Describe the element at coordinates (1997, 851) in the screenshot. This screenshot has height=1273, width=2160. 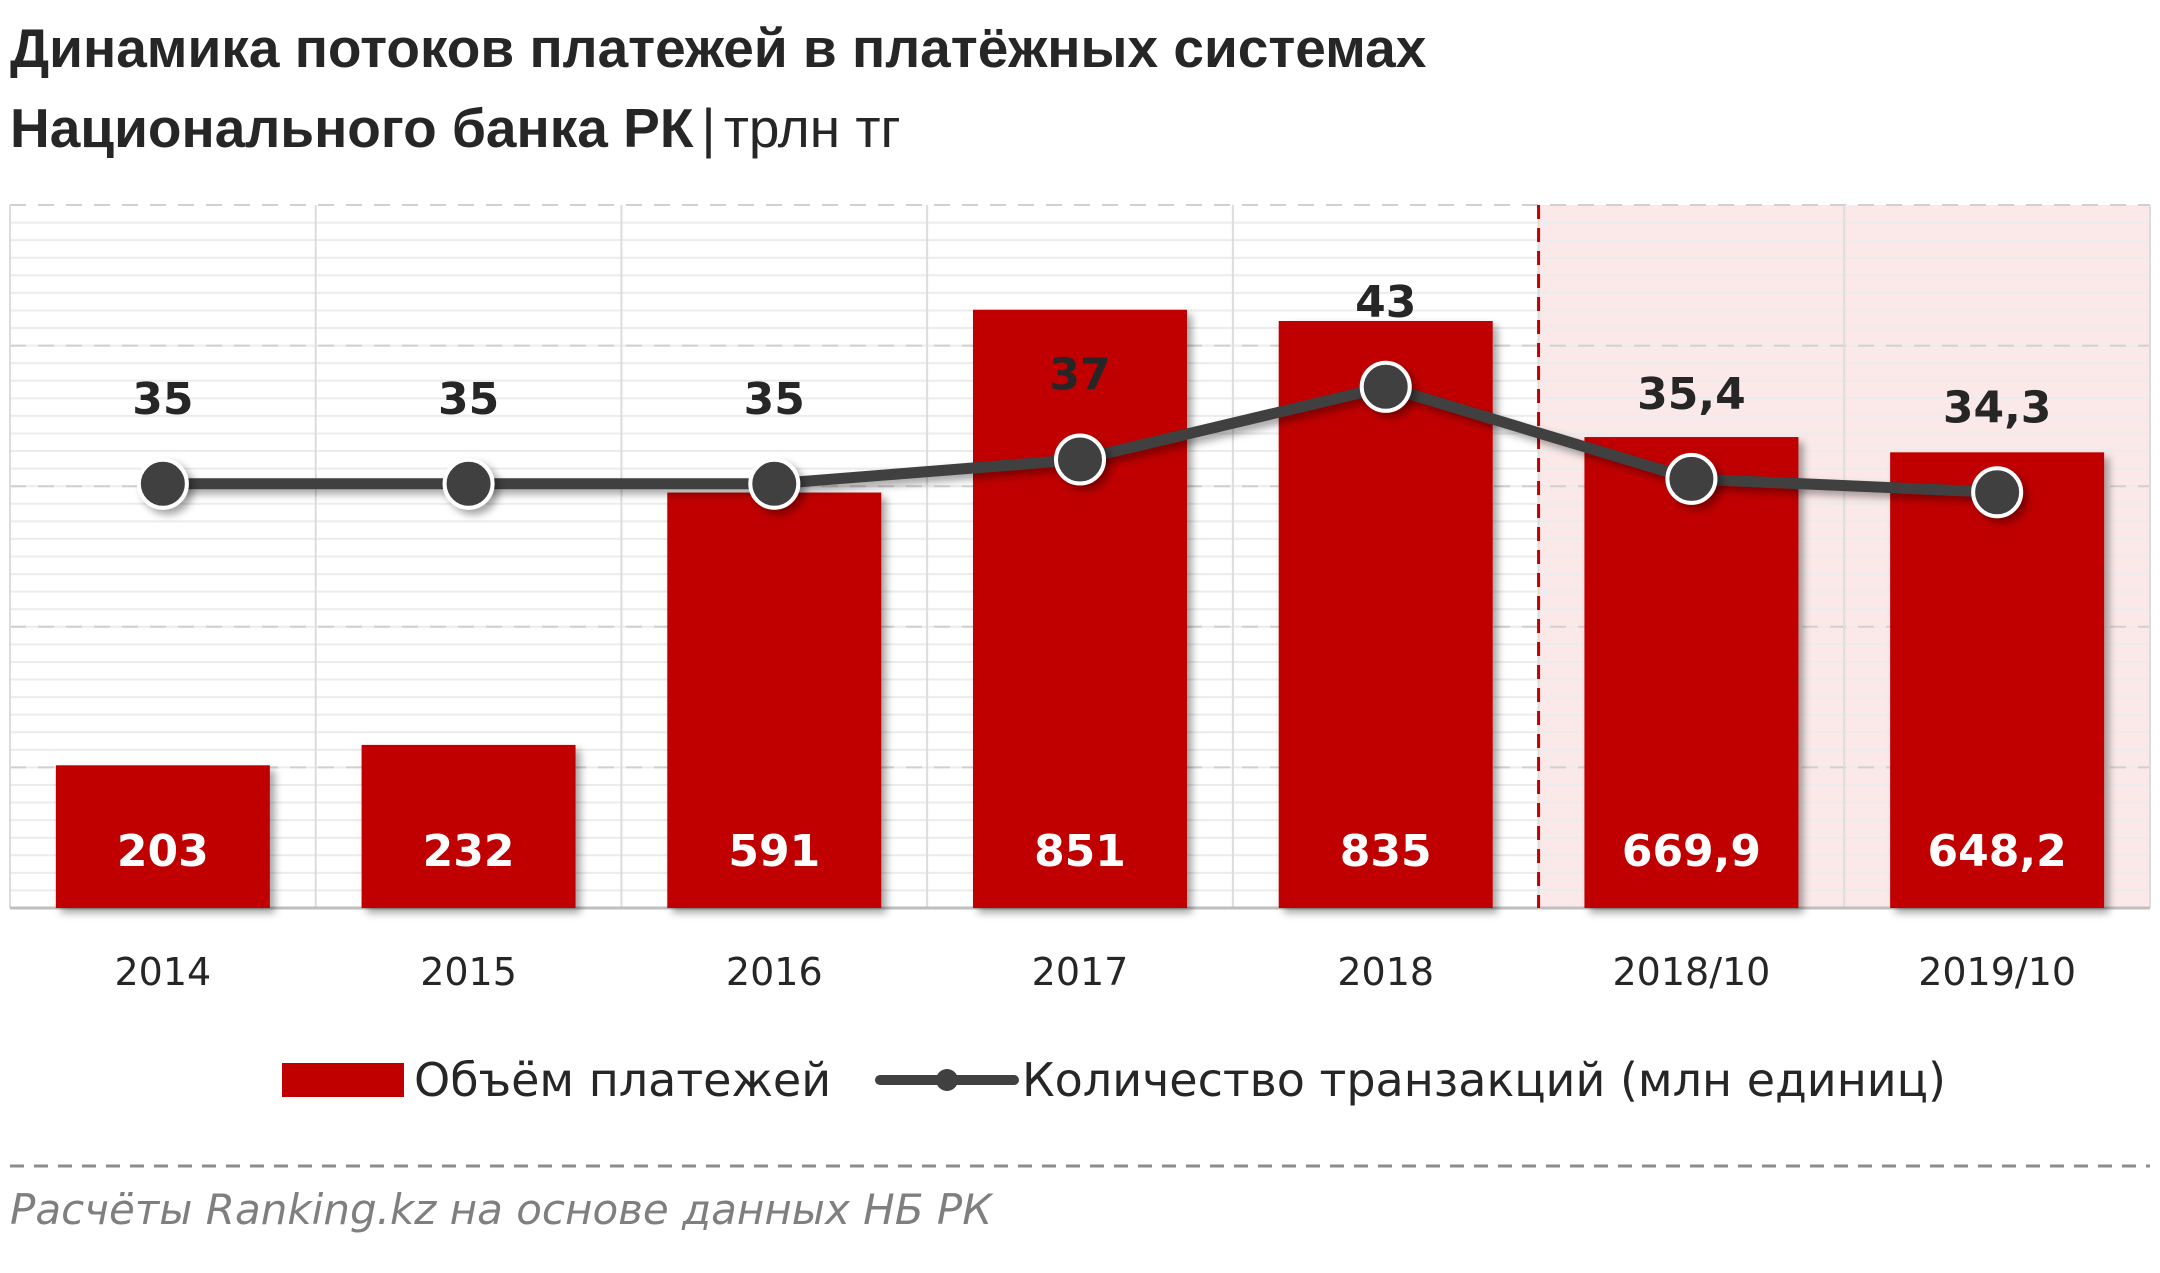
I see `bar-value-label: 648,2` at that location.